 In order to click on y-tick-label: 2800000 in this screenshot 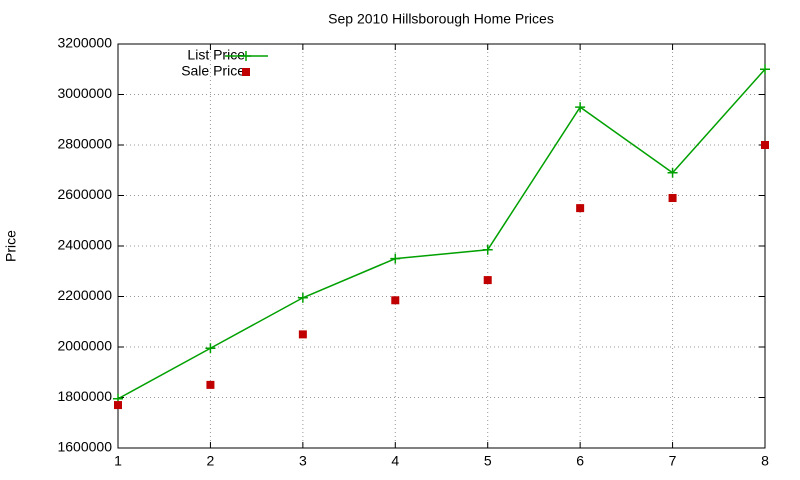, I will do `click(84, 144)`.